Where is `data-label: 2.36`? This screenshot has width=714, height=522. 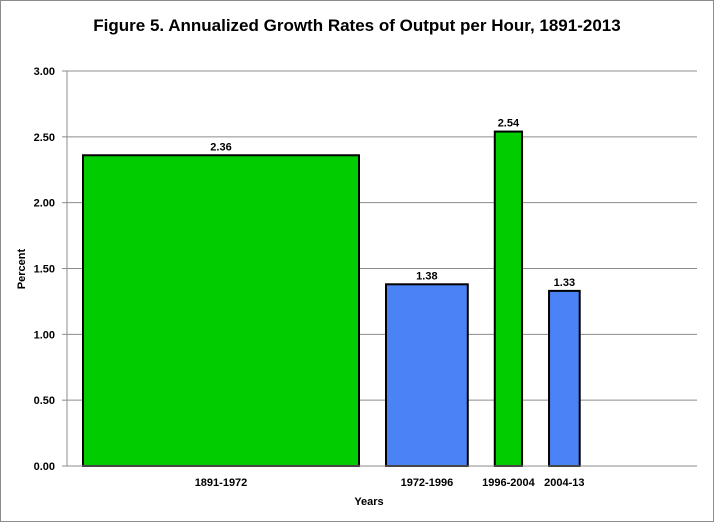
data-label: 2.36 is located at coordinates (220, 147).